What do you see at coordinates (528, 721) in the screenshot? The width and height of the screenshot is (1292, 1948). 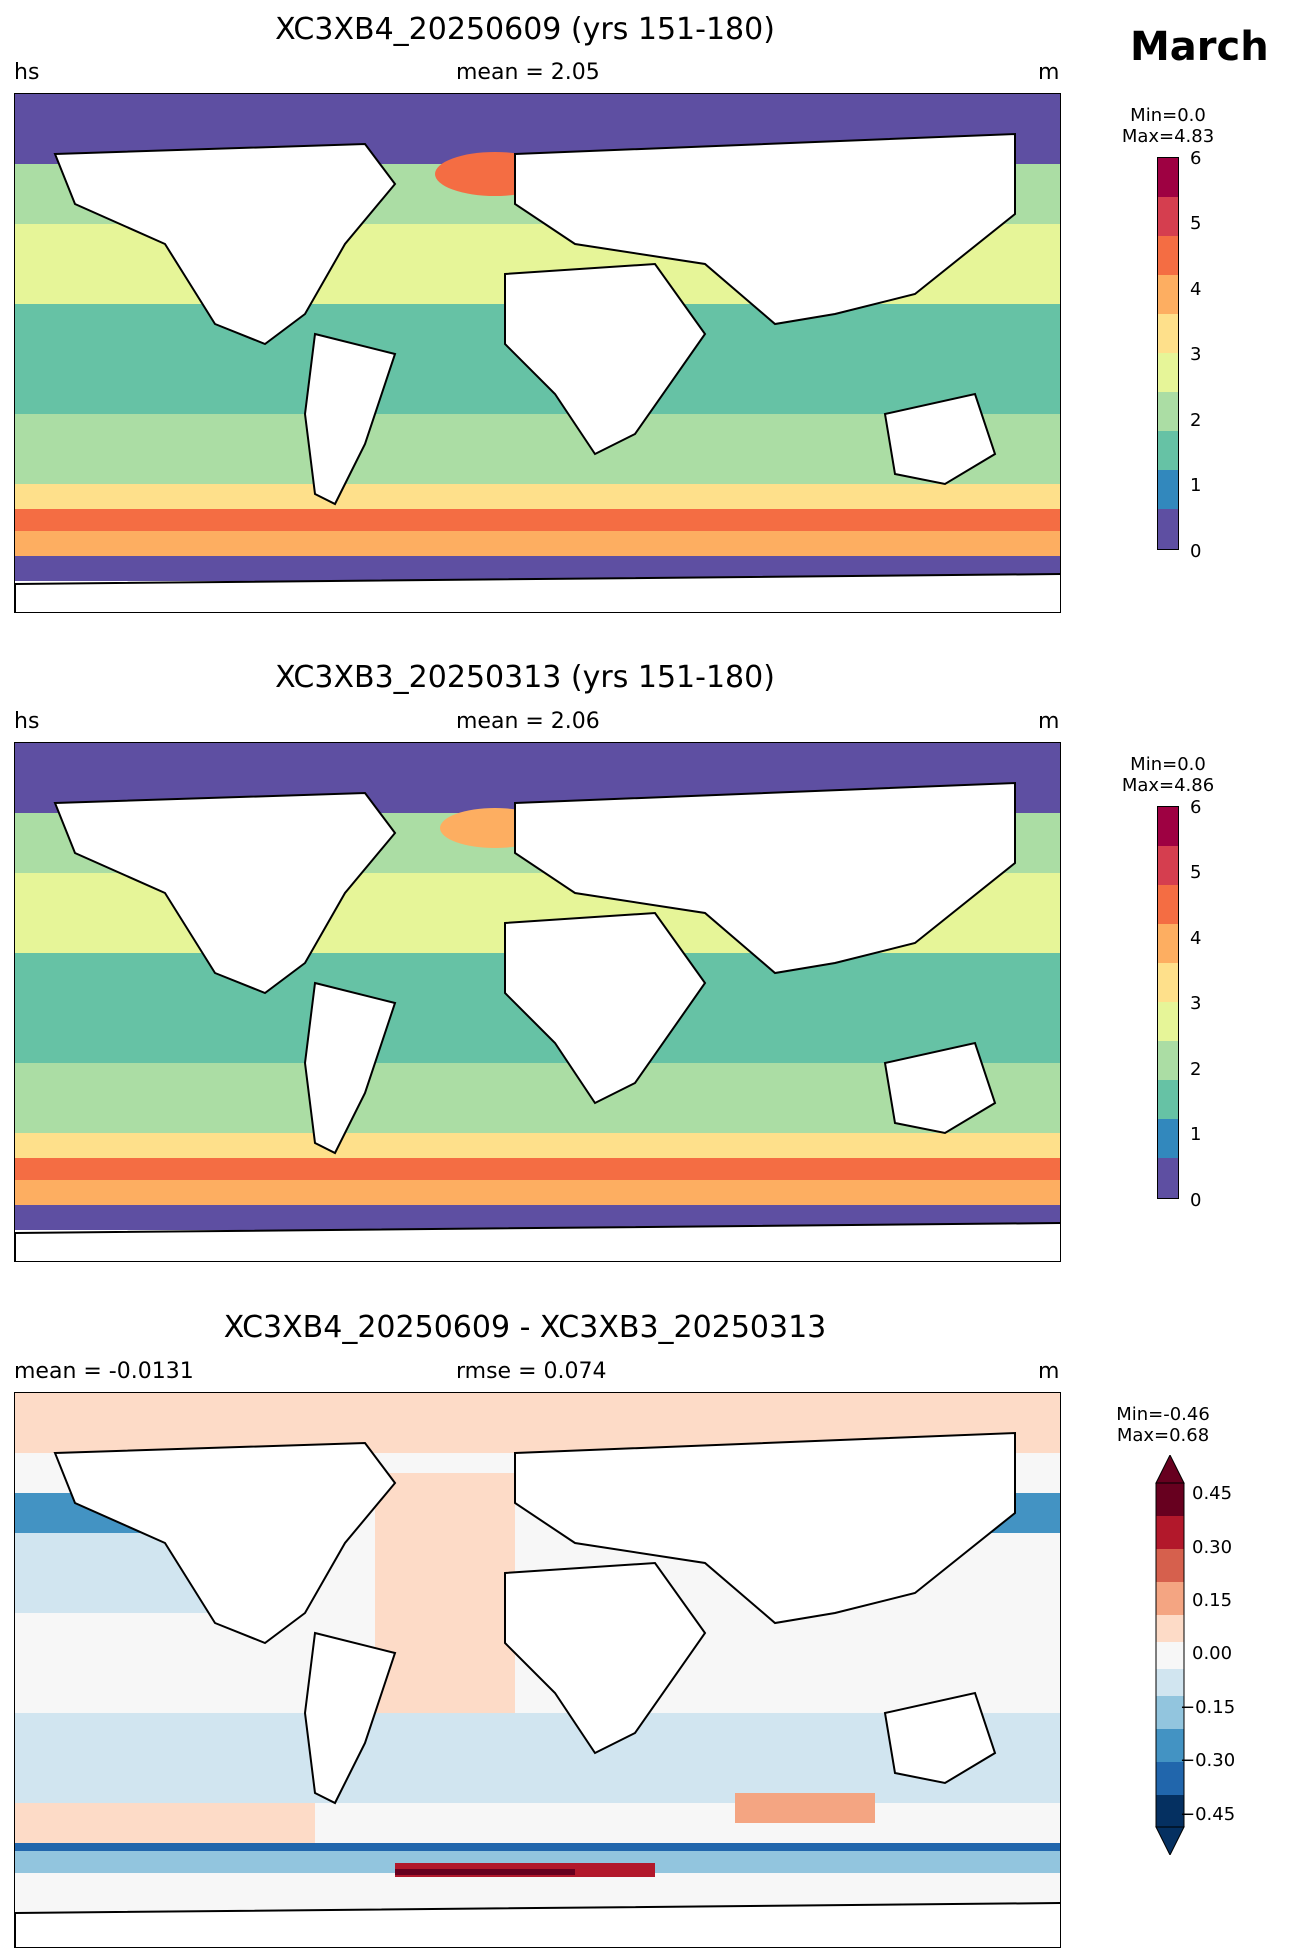 I see `mean-label: mean = 2.06` at bounding box center [528, 721].